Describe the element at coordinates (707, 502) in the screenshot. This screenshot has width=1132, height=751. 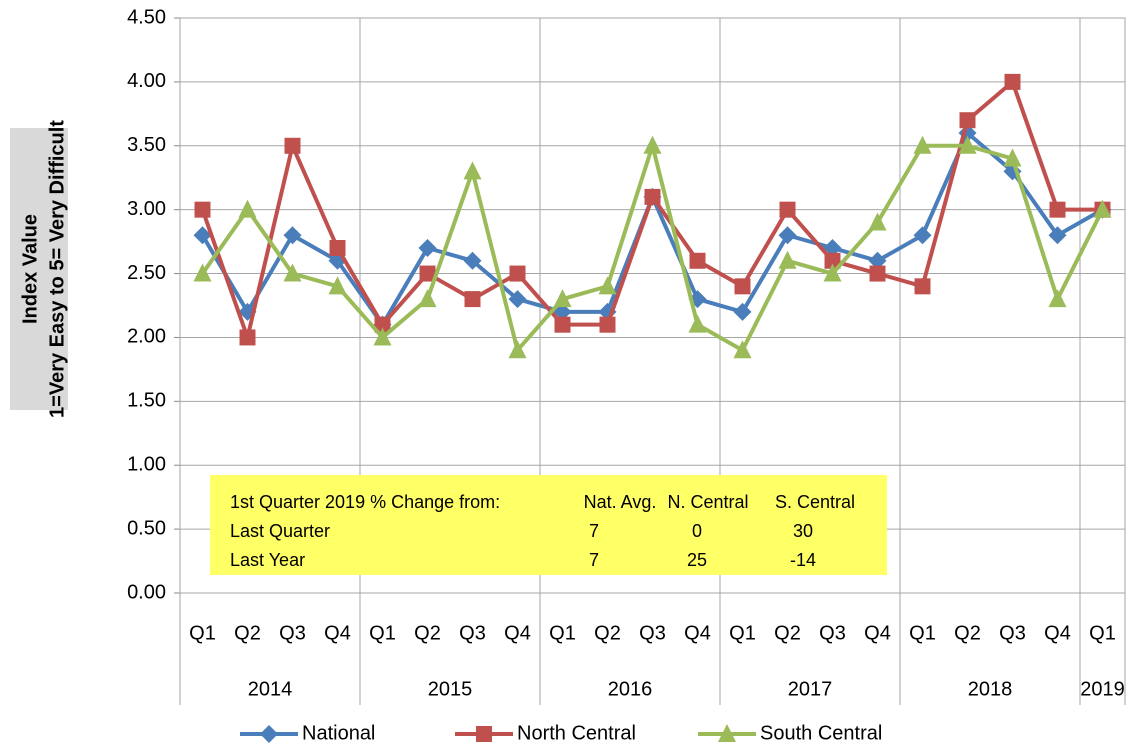
I see `table-header: N. Central` at that location.